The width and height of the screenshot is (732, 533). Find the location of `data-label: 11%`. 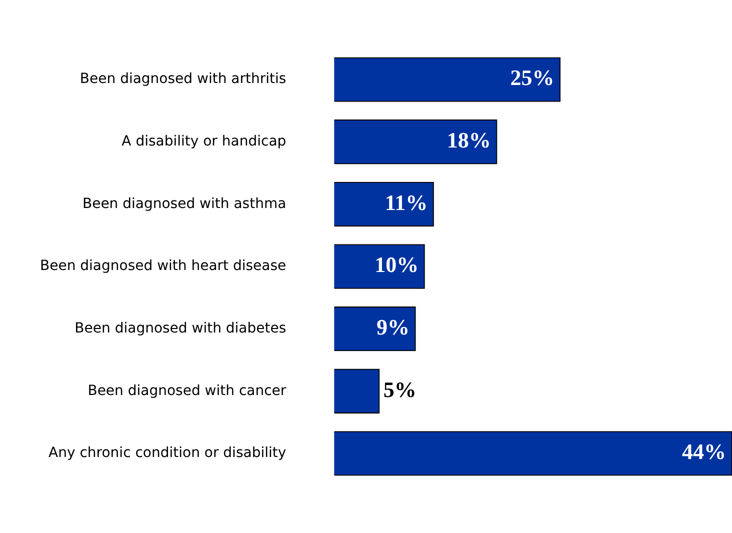

data-label: 11% is located at coordinates (406, 202).